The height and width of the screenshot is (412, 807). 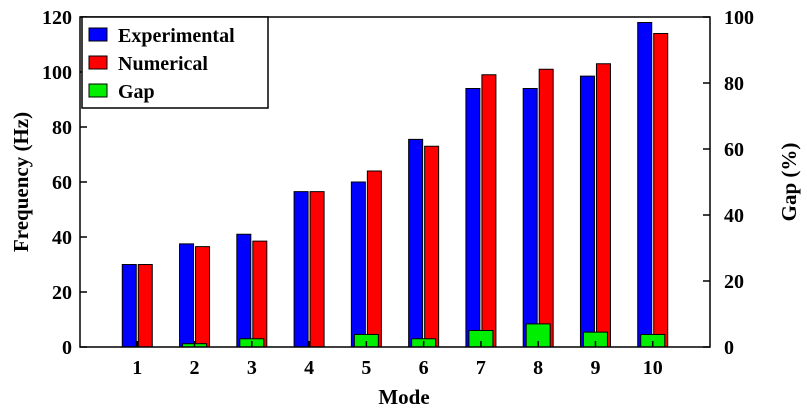 What do you see at coordinates (653, 368) in the screenshot?
I see `x-tick-label: 10` at bounding box center [653, 368].